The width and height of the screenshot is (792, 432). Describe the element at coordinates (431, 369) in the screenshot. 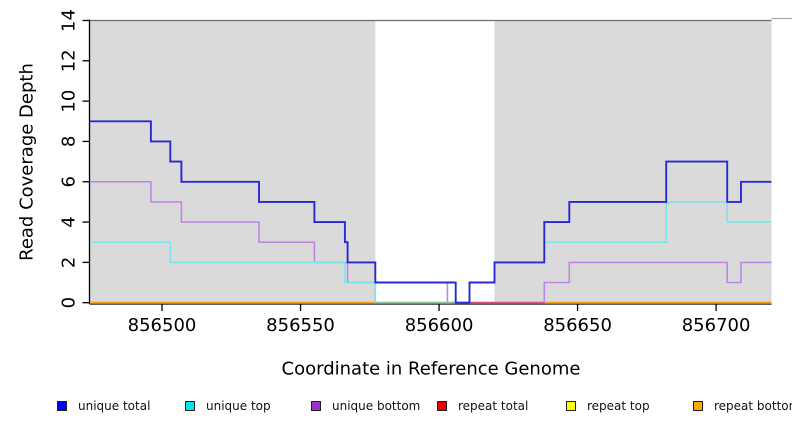

I see `x-axis-title: Coordinate in Reference Genome` at that location.